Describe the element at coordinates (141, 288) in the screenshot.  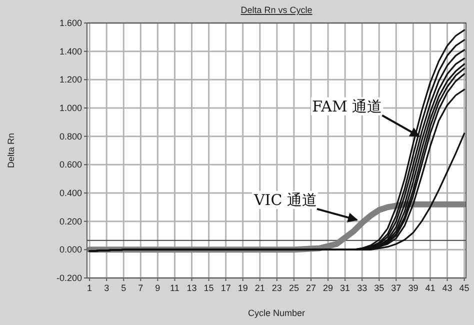
I see `x-tick-label: 7` at that location.